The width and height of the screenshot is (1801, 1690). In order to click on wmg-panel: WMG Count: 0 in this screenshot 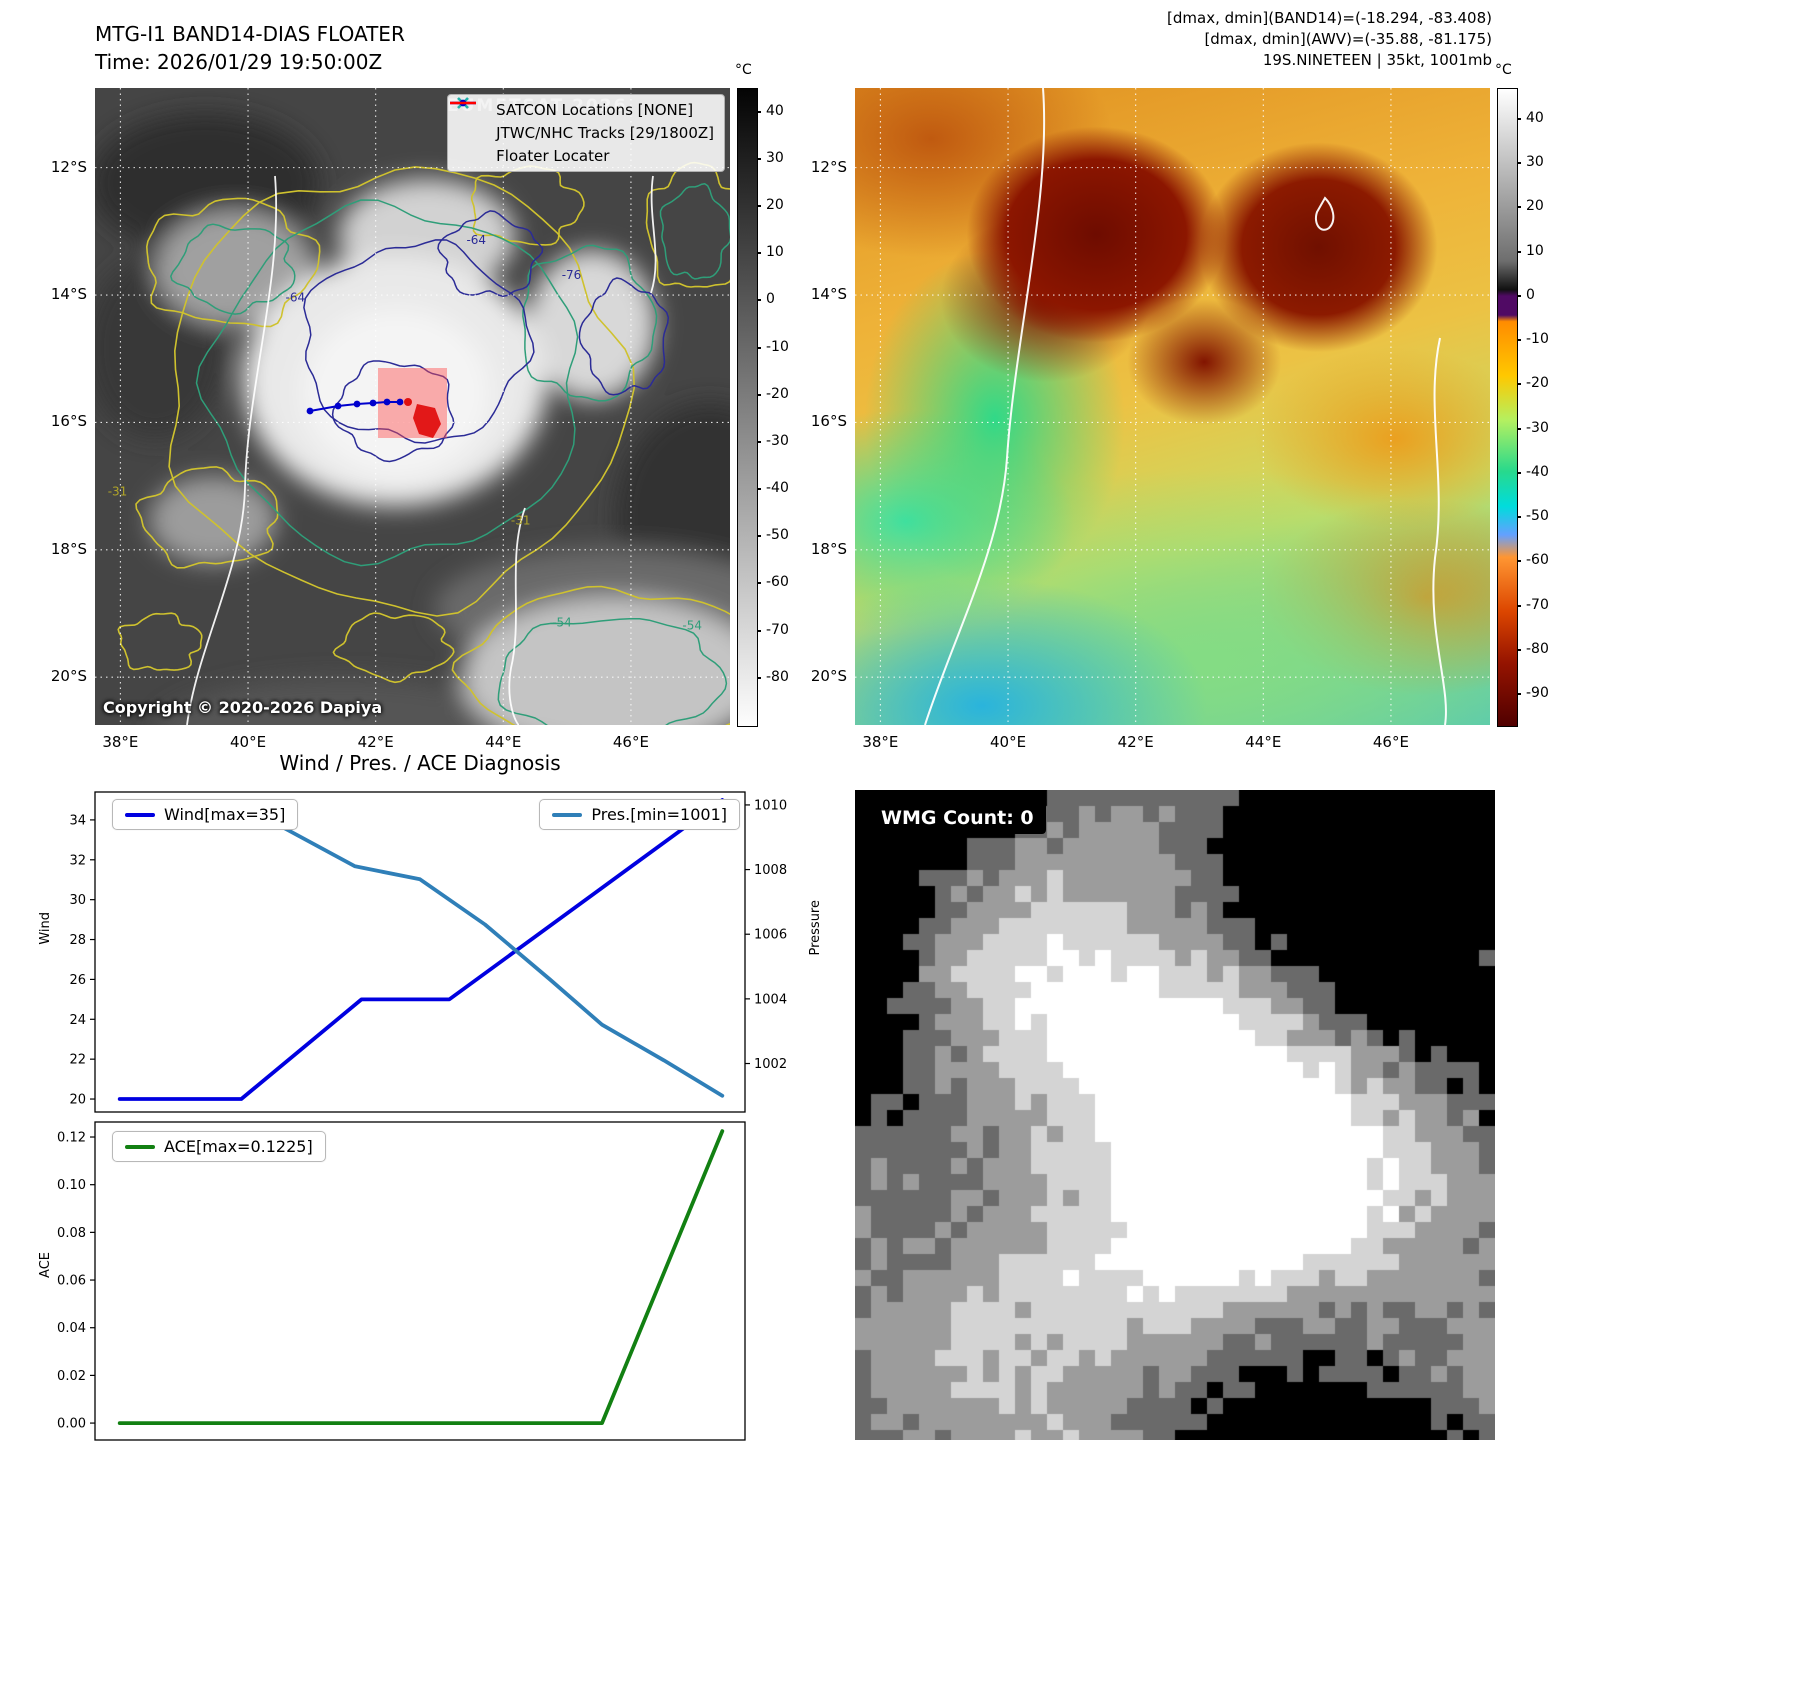, I will do `click(1175, 1115)`.